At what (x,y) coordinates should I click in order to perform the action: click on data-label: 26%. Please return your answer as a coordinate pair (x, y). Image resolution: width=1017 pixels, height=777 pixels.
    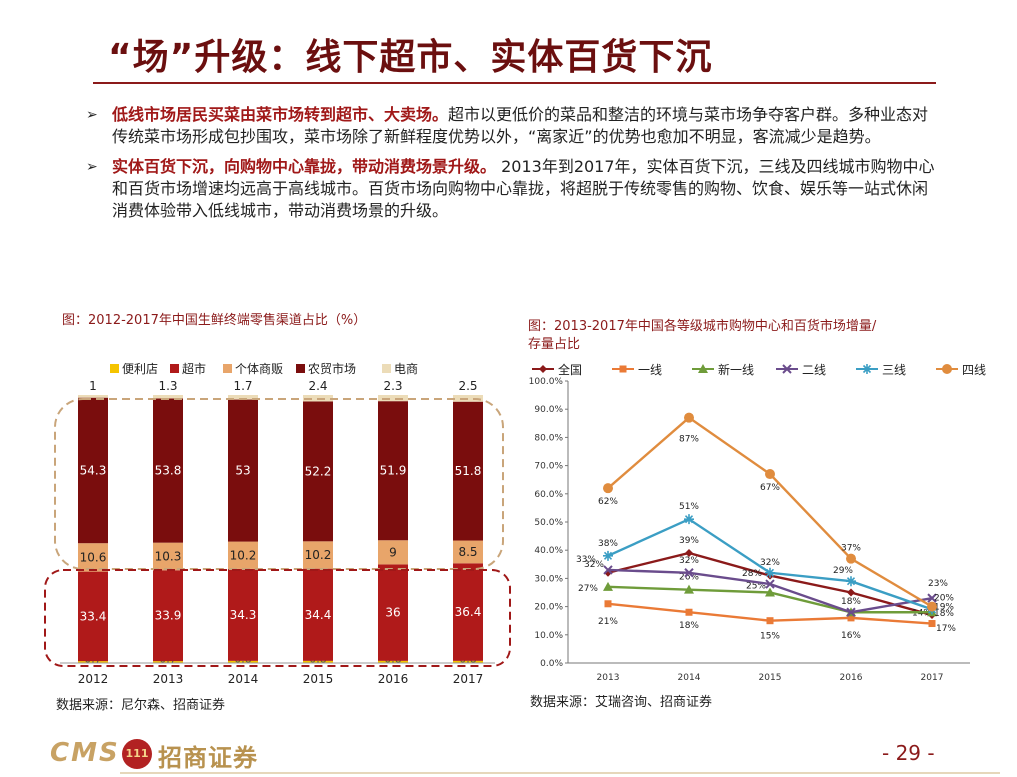
    Looking at the image, I should click on (689, 578).